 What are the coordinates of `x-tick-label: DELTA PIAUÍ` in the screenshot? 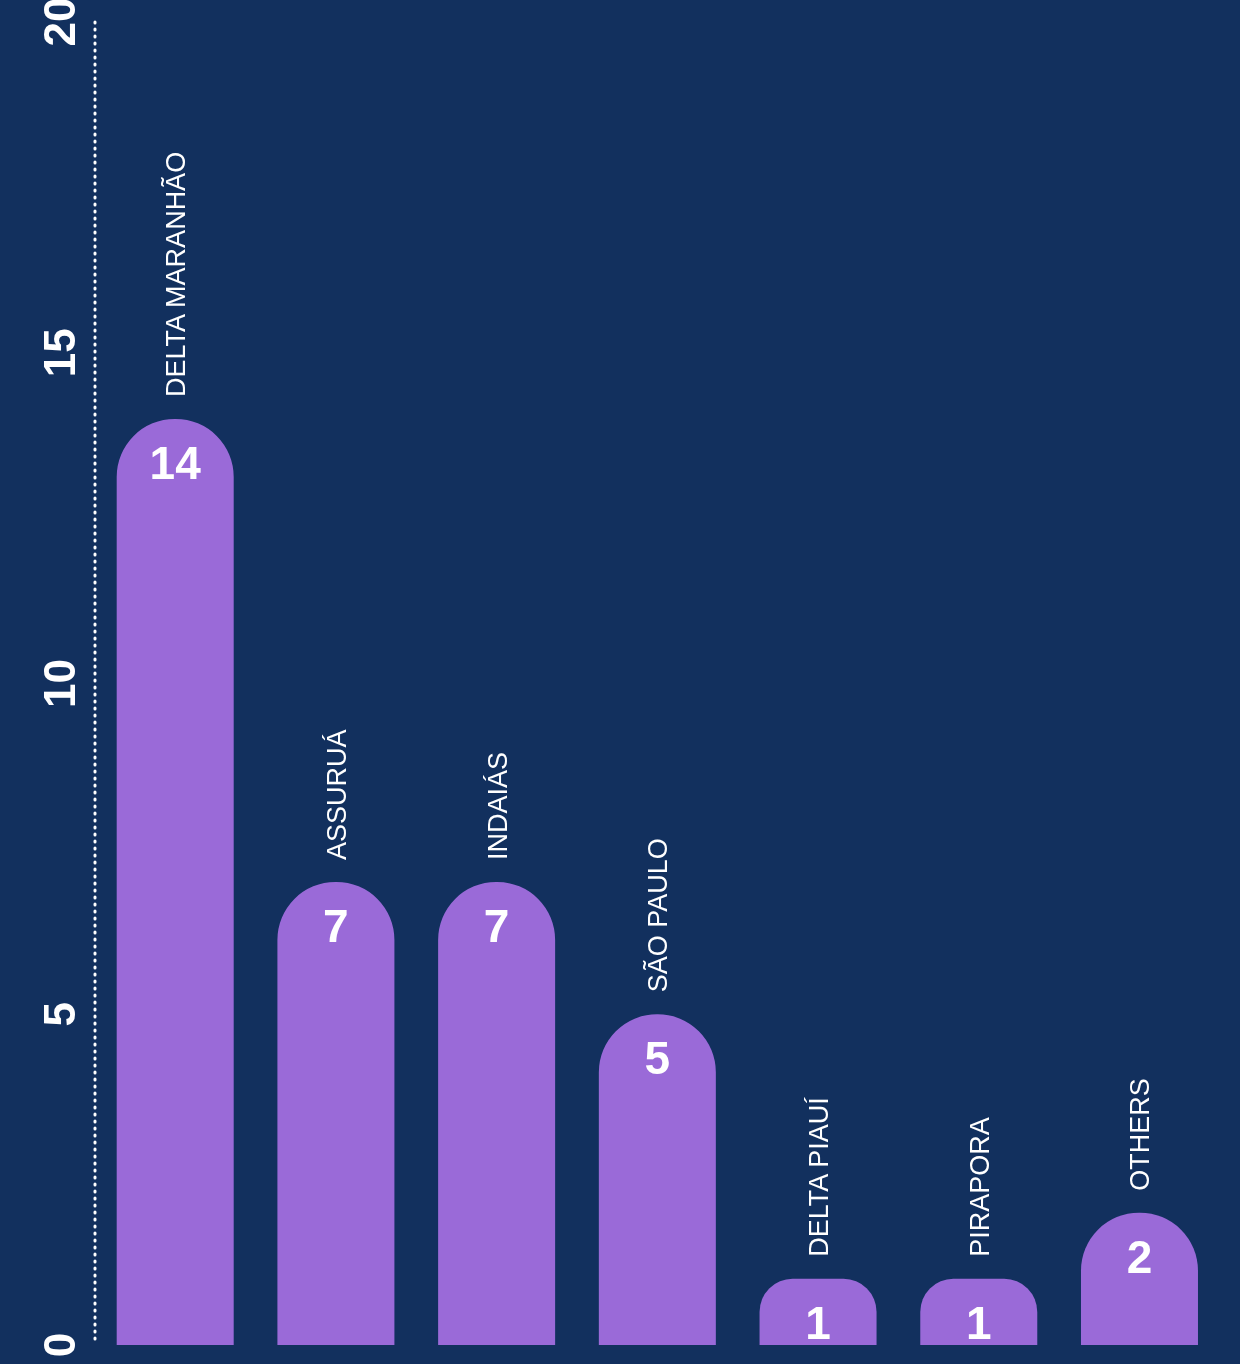 It's located at (819, 1176).